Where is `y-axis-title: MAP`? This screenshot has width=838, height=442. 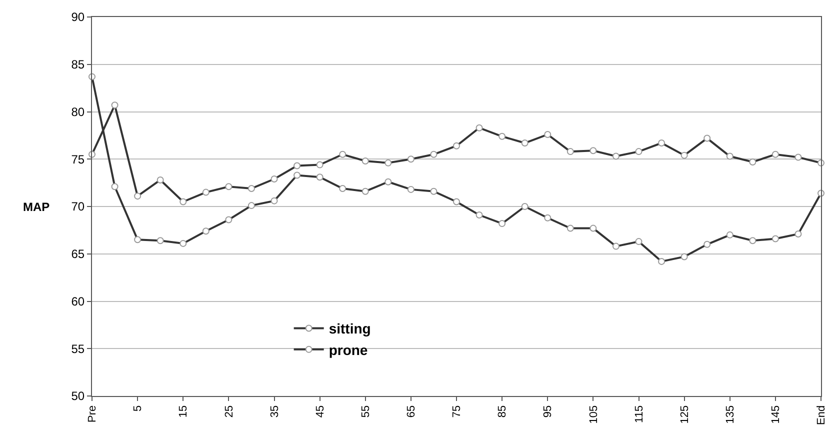
y-axis-title: MAP is located at coordinates (36, 207).